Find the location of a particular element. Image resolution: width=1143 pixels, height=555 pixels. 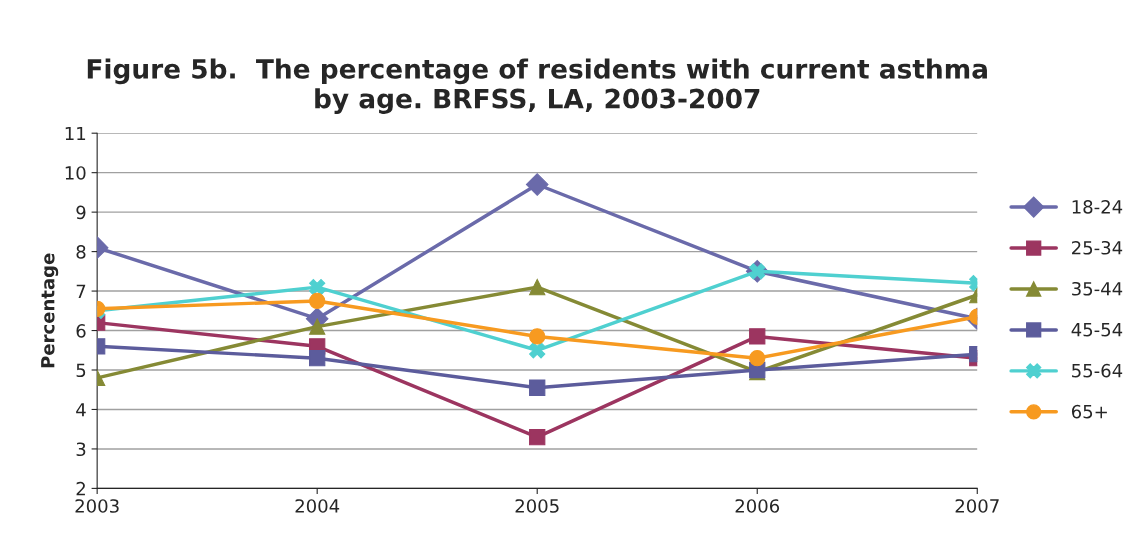

x-tick-label: 2006 is located at coordinates (757, 506).